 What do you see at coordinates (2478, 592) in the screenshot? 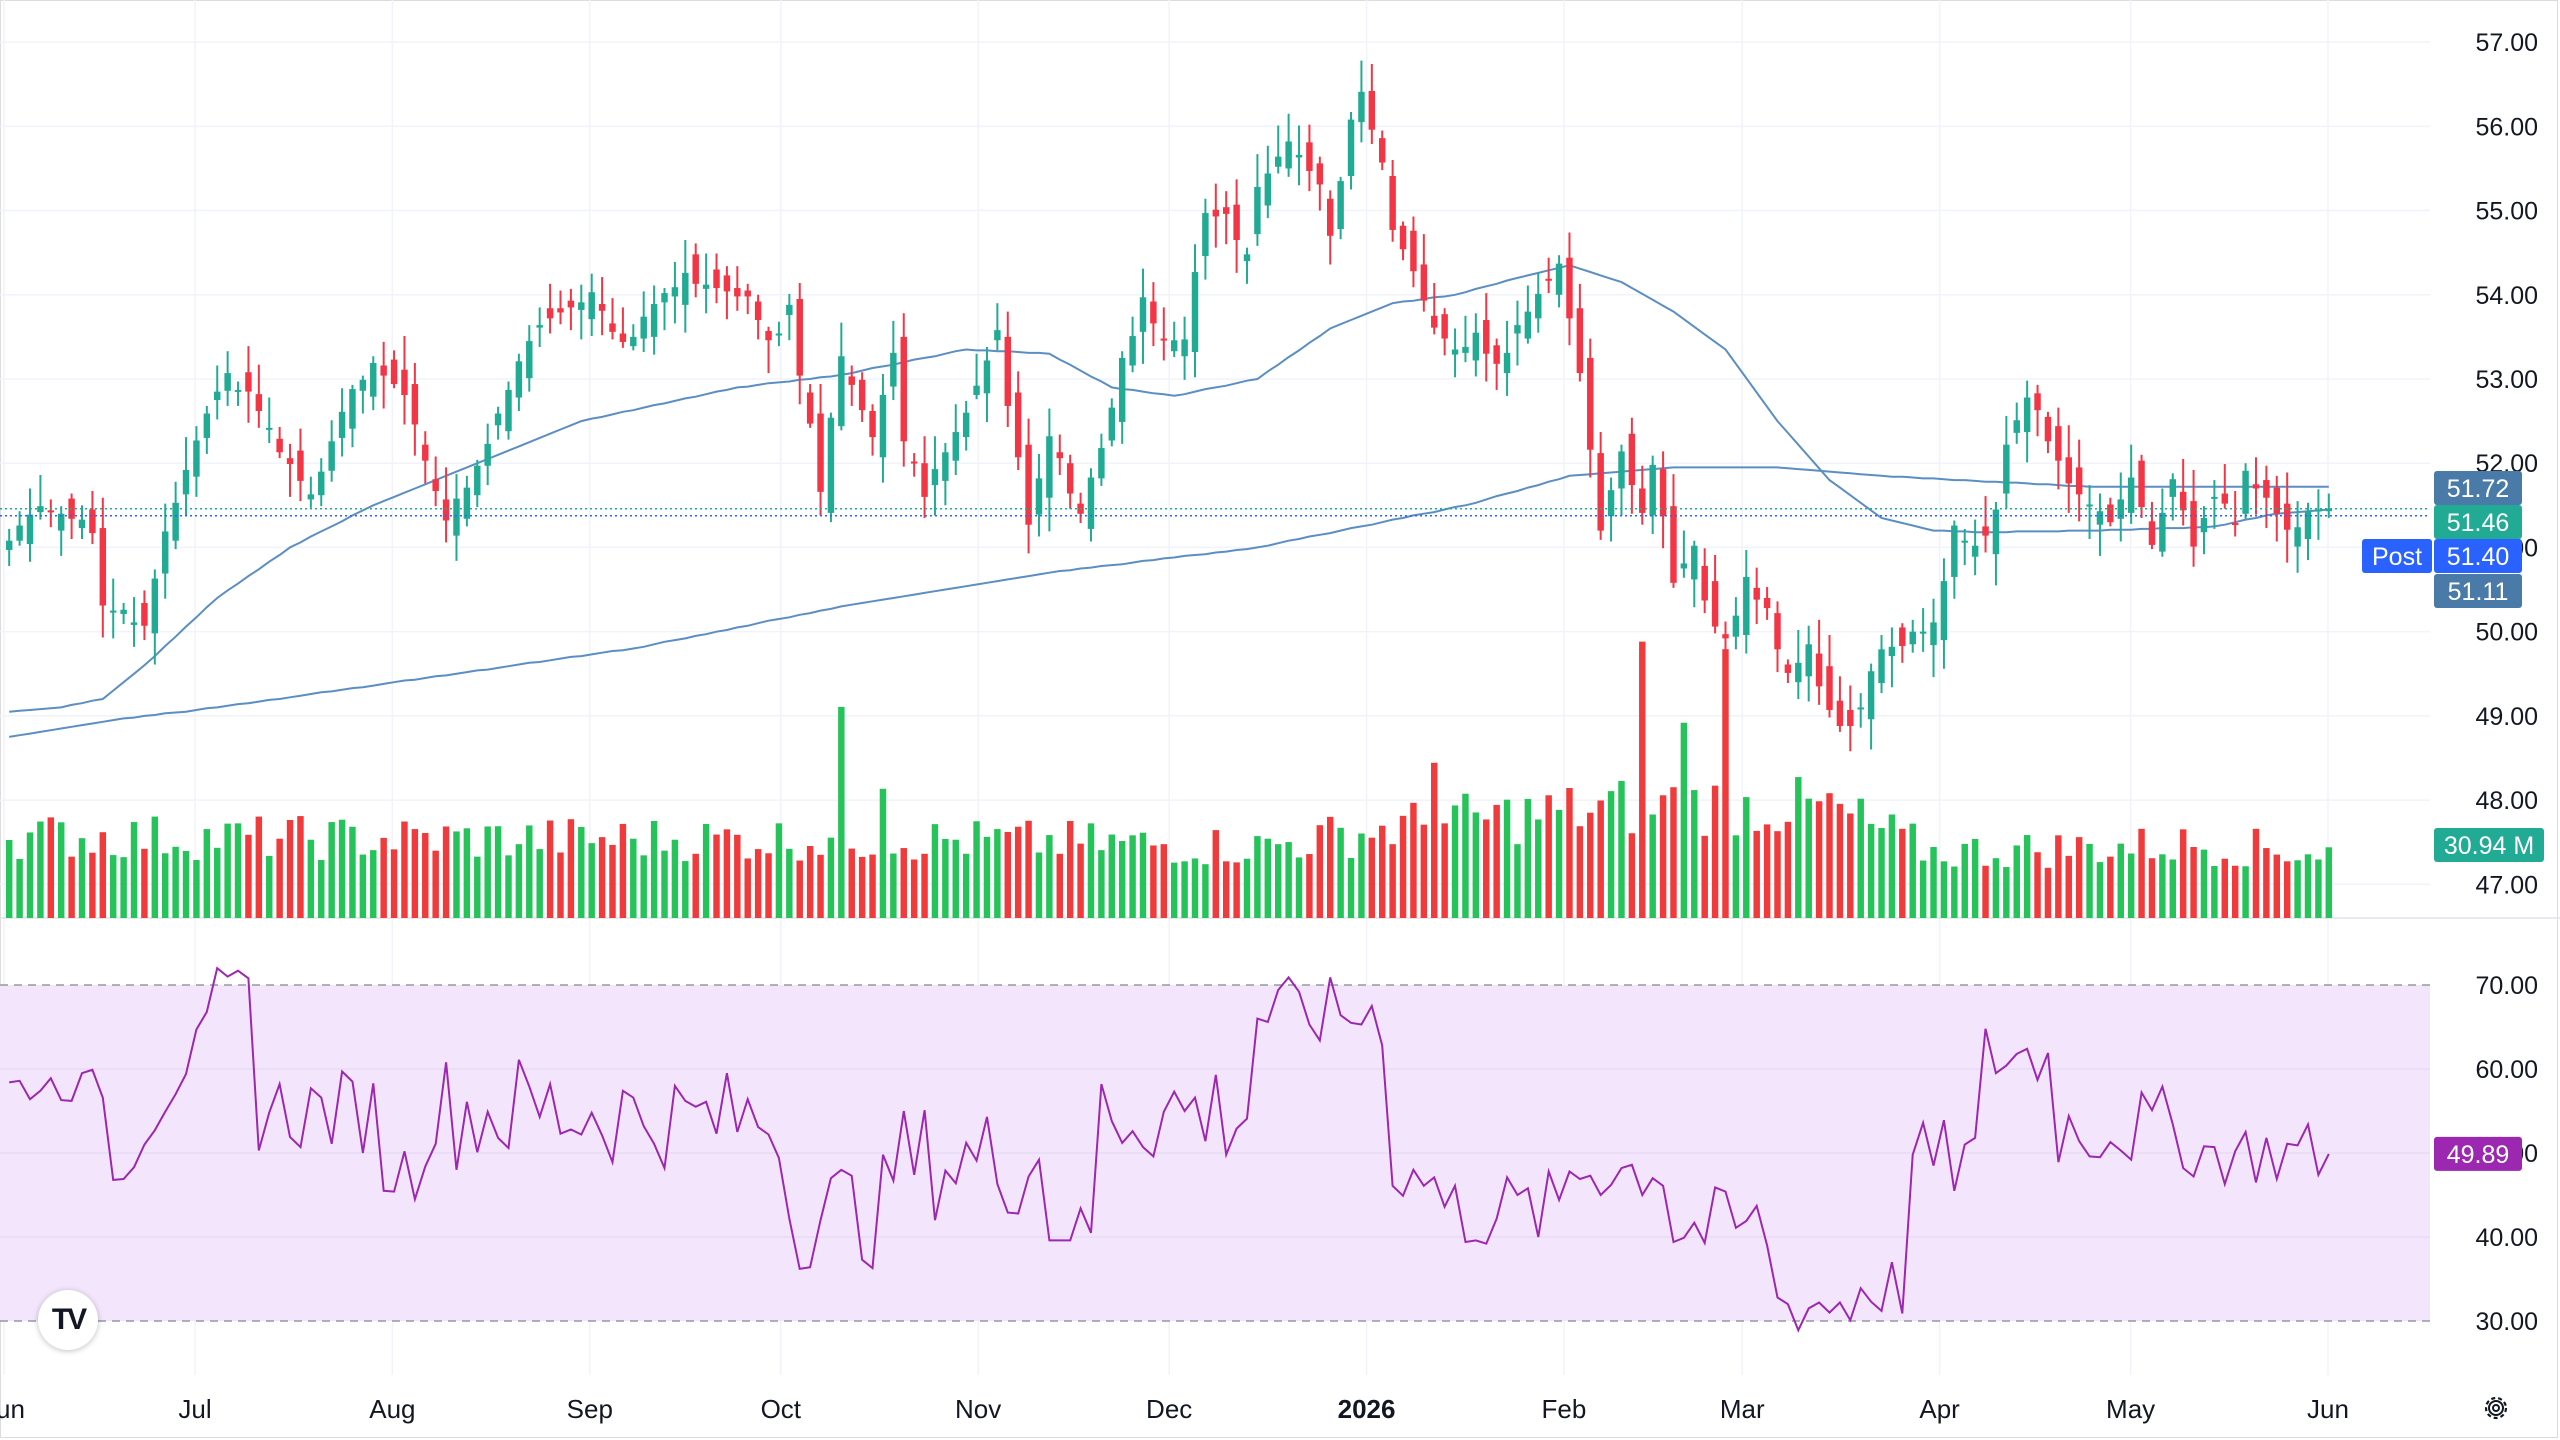
I see `ma-lower-badge-text: 51.11` at bounding box center [2478, 592].